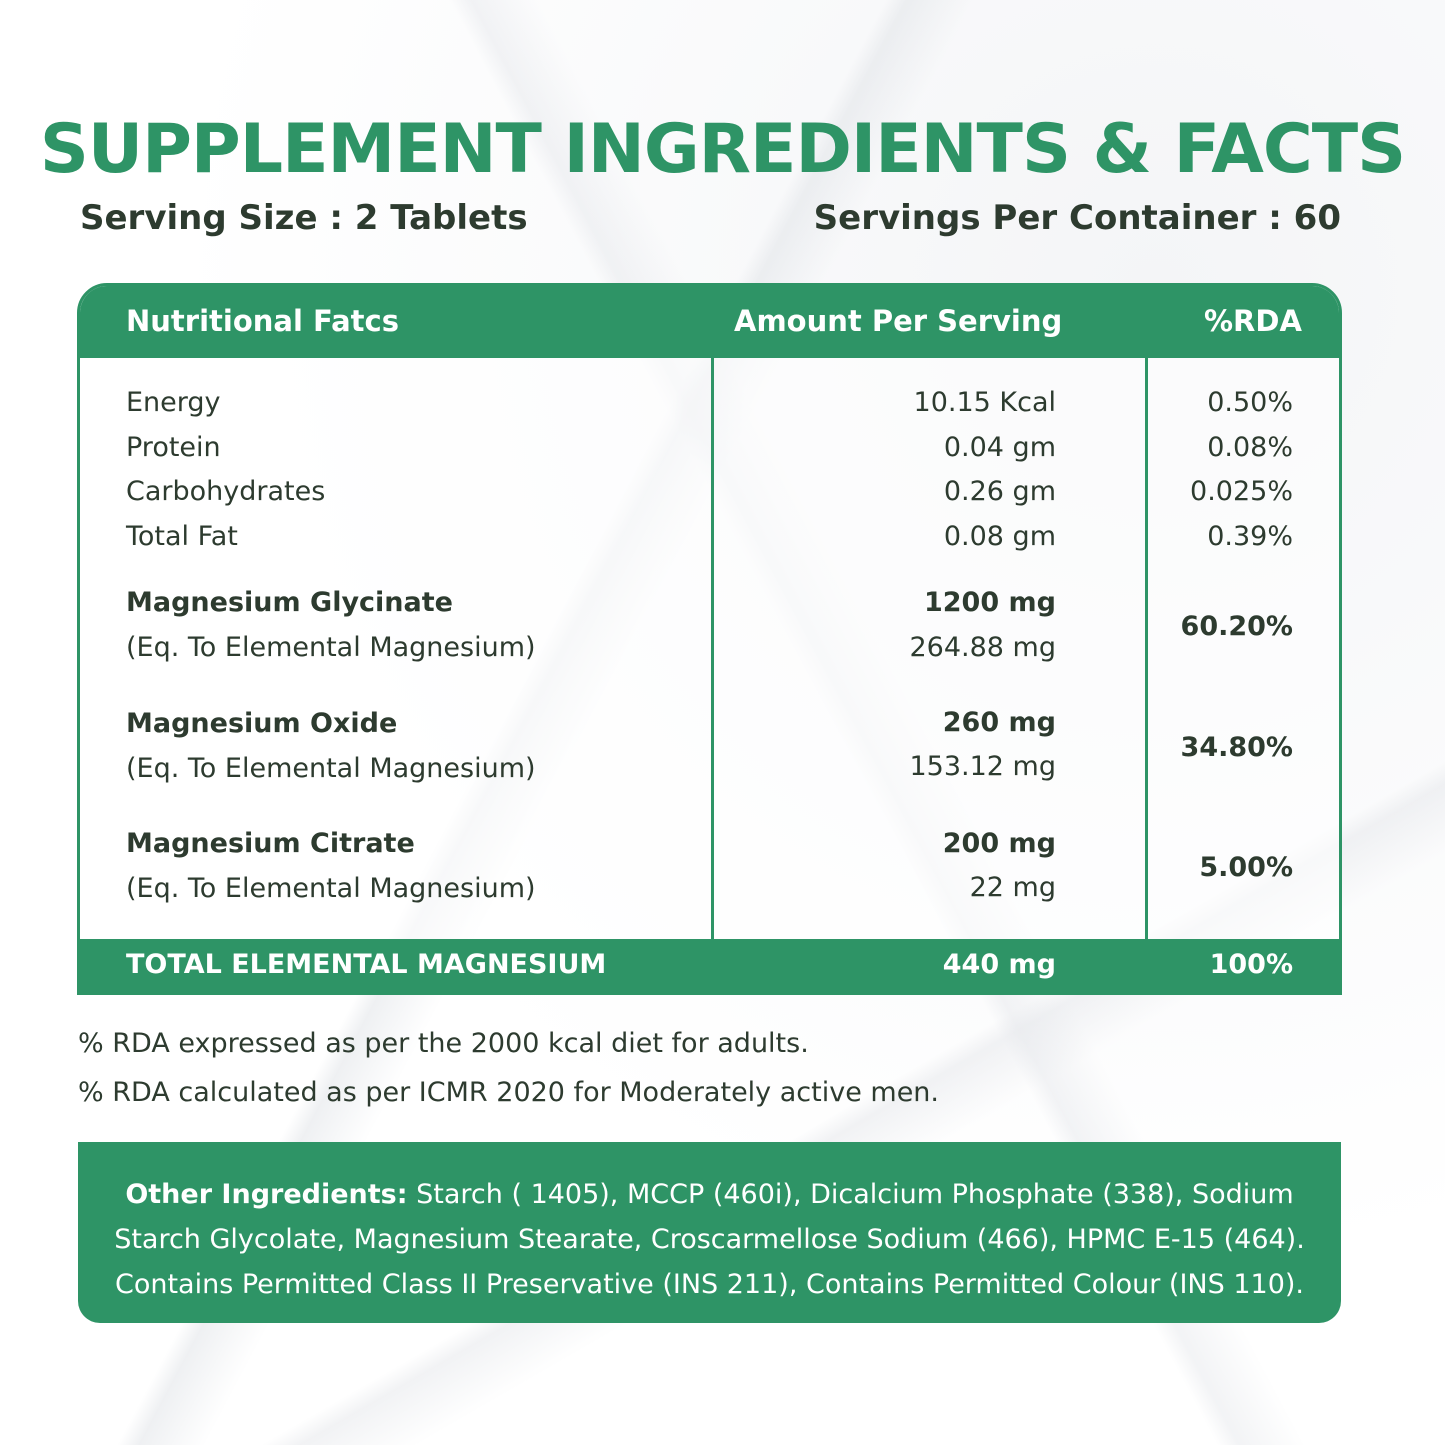 The image size is (1445, 1445). Describe the element at coordinates (1250, 447) in the screenshot. I see `row-rda-protein: 0.08%` at that location.